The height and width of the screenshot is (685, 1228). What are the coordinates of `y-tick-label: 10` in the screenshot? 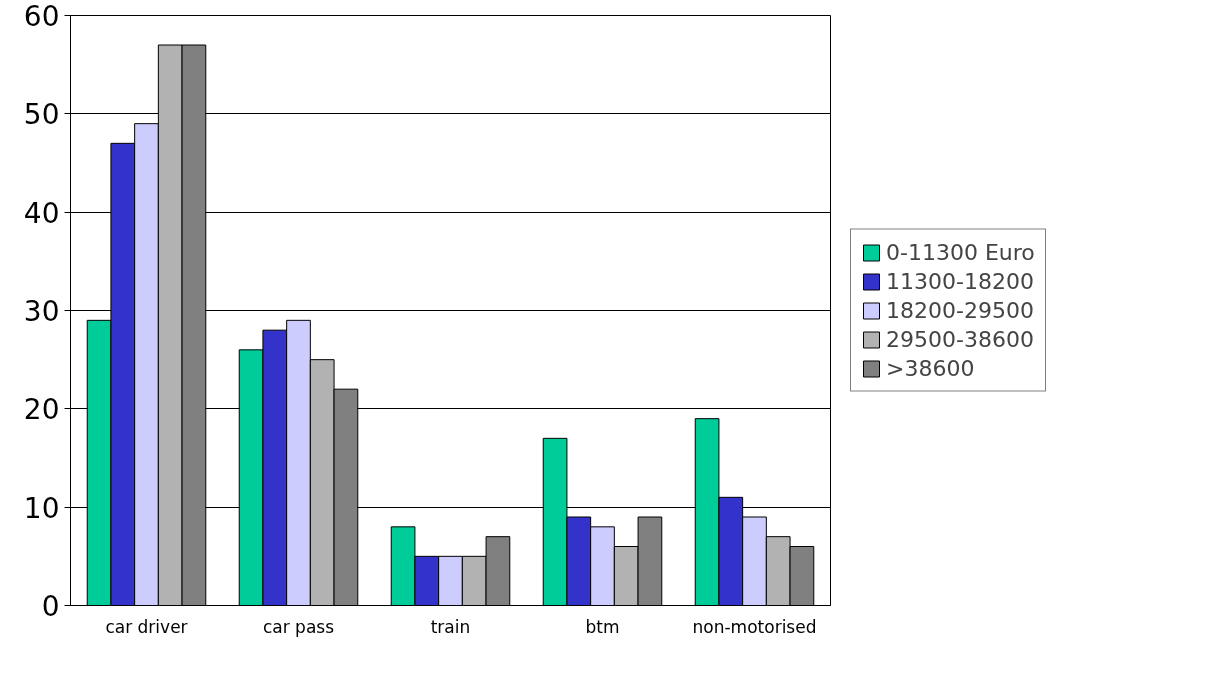 It's located at (41, 508).